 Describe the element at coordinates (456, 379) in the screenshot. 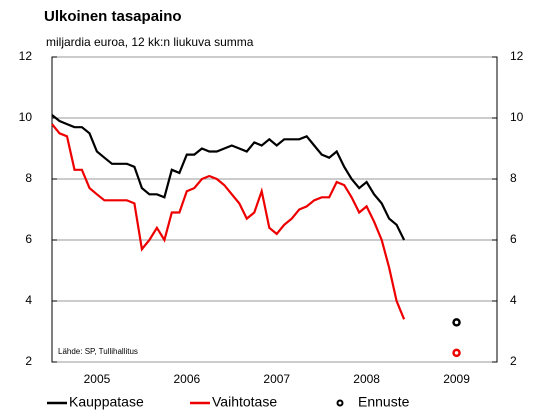

I see `x-tick-label: 2009` at that location.